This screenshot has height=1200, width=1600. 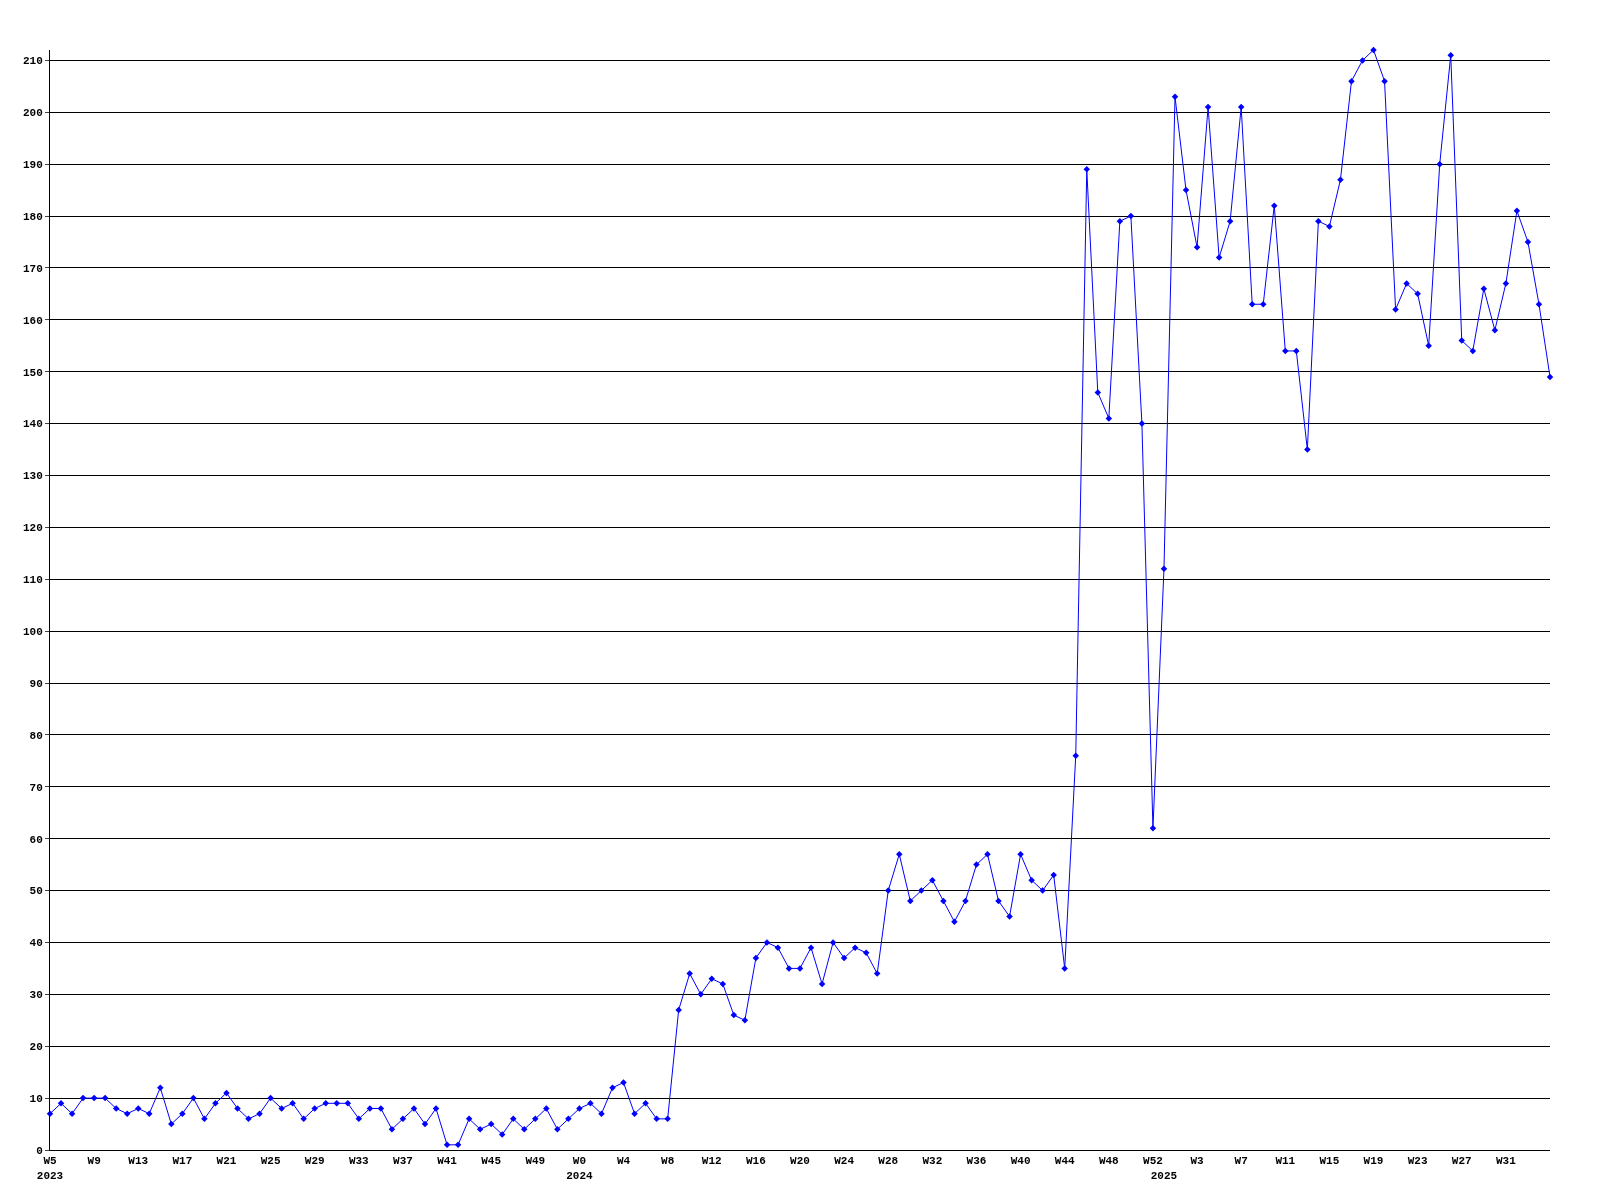 I want to click on x-tick-label: W45, so click(x=491, y=1161).